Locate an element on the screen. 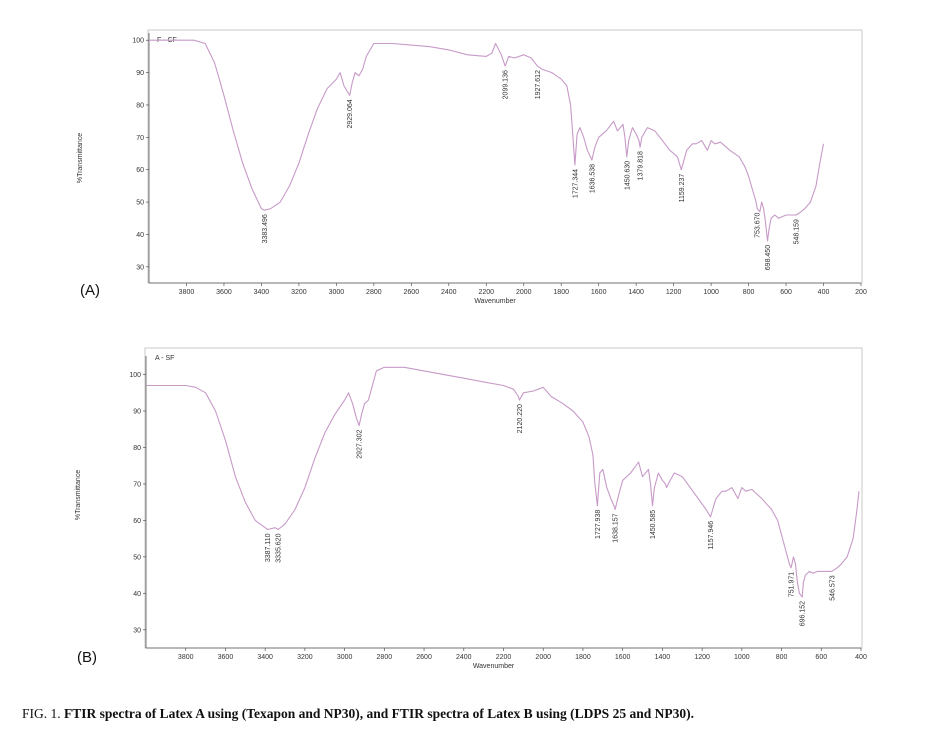 The height and width of the screenshot is (744, 946). chart-a-x-tick-label: 3400 is located at coordinates (262, 292).